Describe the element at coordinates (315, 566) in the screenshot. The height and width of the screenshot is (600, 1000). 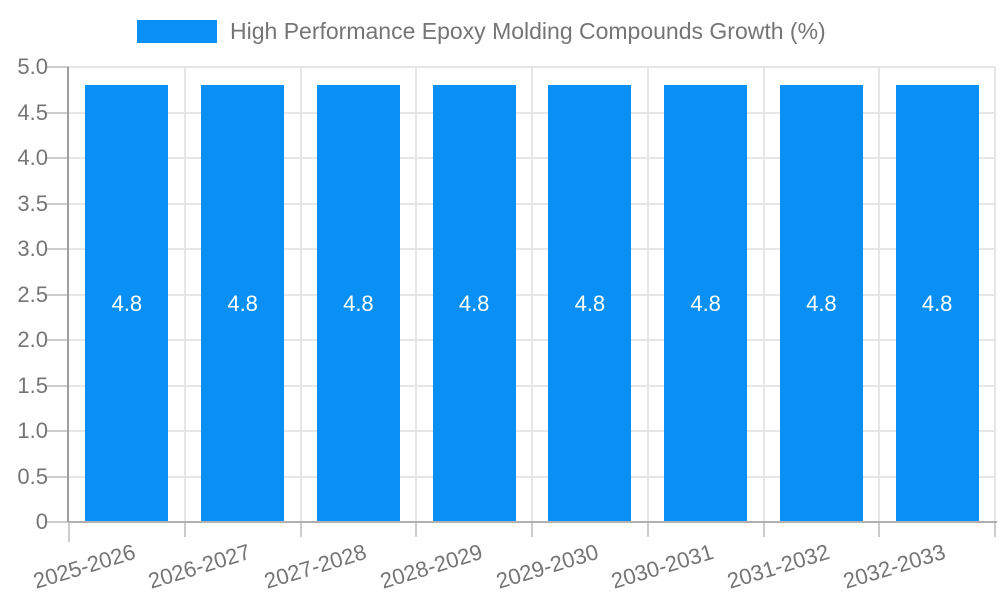
I see `x-category-label: 2027-2028` at that location.